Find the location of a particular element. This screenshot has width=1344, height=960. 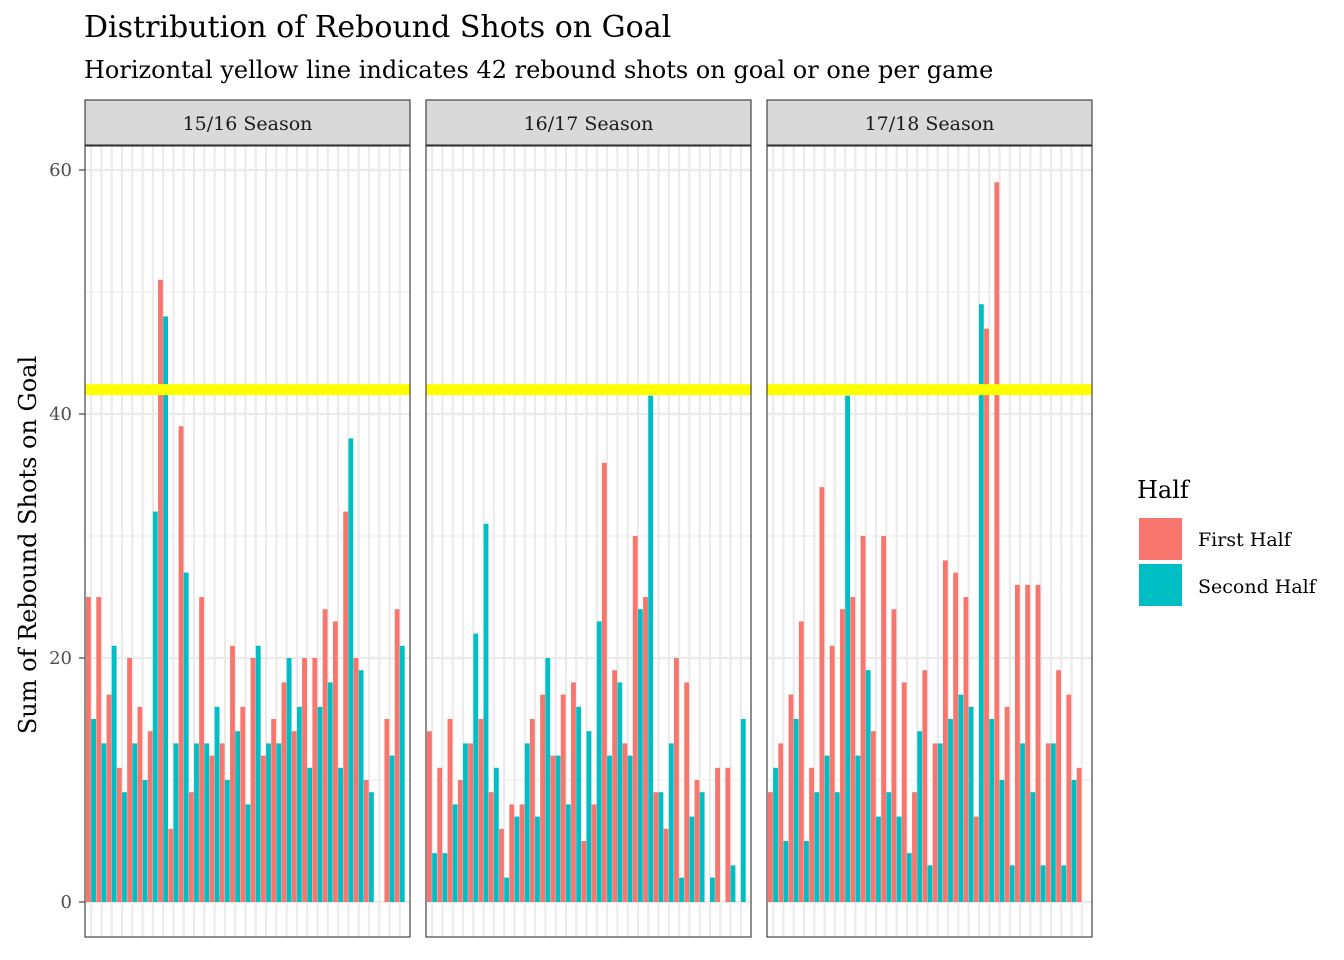

legend-key-second-half is located at coordinates (1160, 585).